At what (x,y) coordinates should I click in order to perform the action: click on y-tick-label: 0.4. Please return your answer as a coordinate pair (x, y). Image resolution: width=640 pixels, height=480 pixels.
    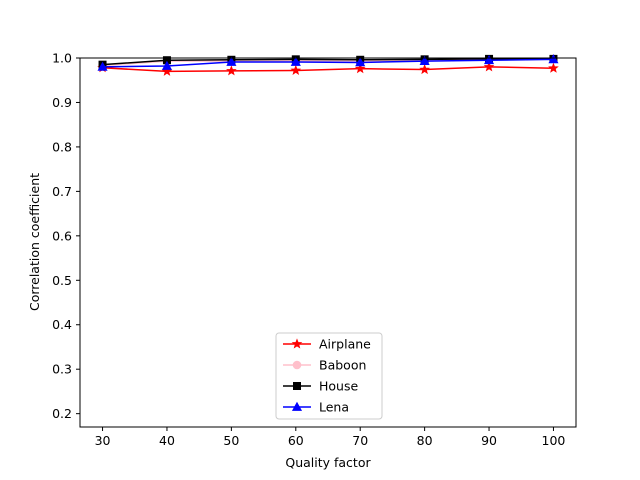
    Looking at the image, I should click on (62, 324).